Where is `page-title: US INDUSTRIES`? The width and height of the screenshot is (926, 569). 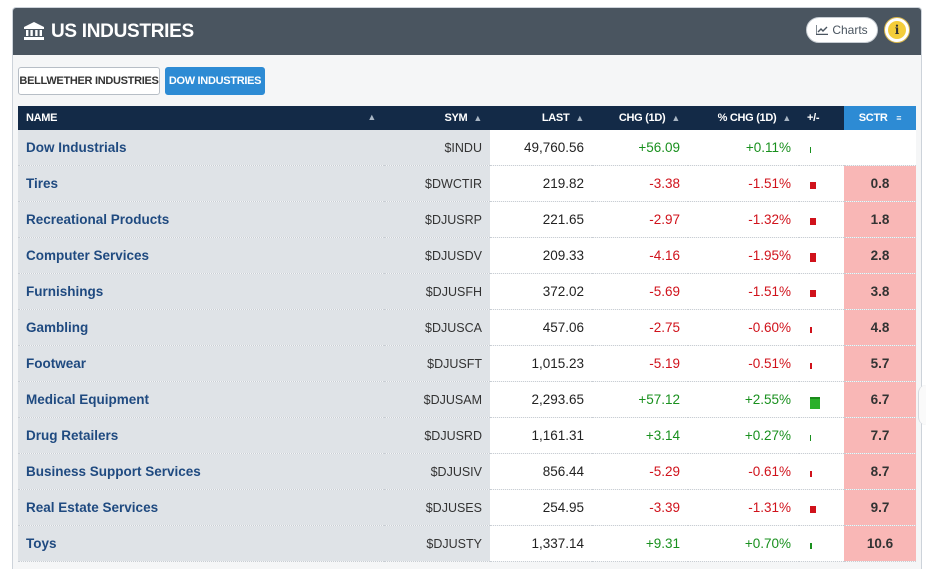 page-title: US INDUSTRIES is located at coordinates (122, 31).